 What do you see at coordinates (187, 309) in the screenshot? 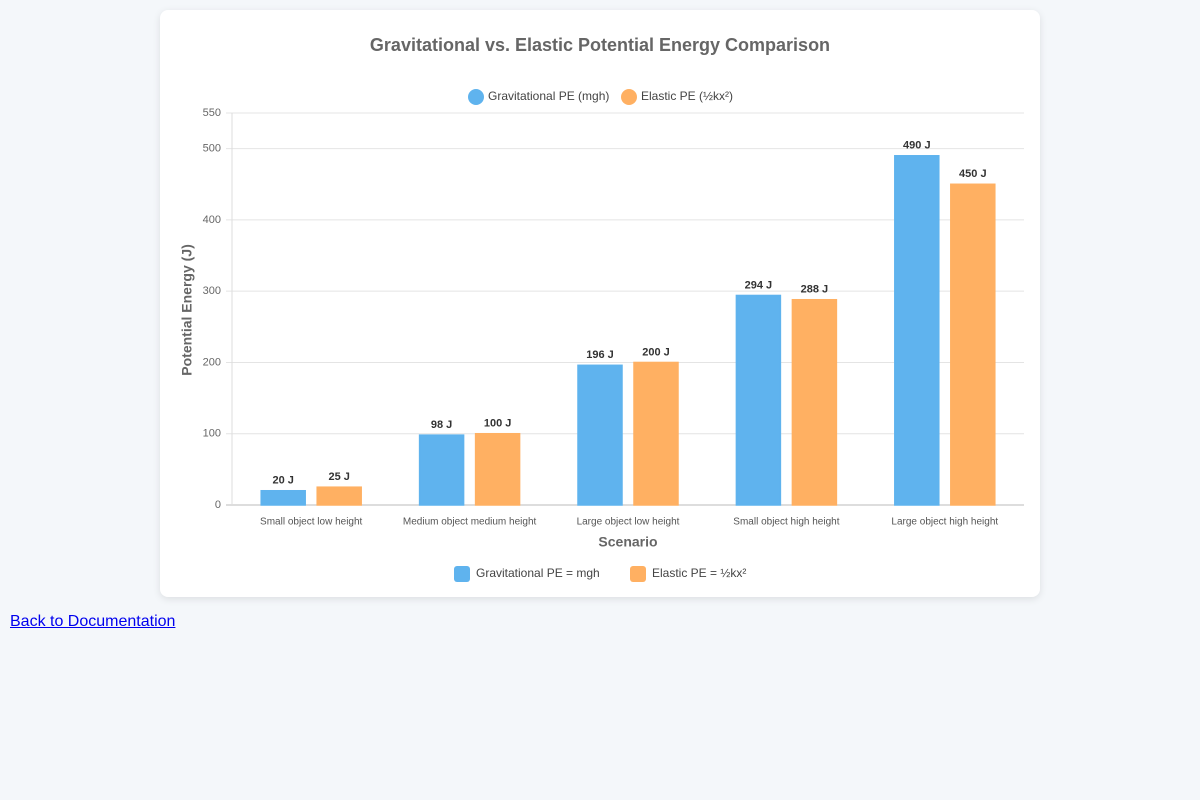
I see `y-axis-title: Potential Energy (J)` at bounding box center [187, 309].